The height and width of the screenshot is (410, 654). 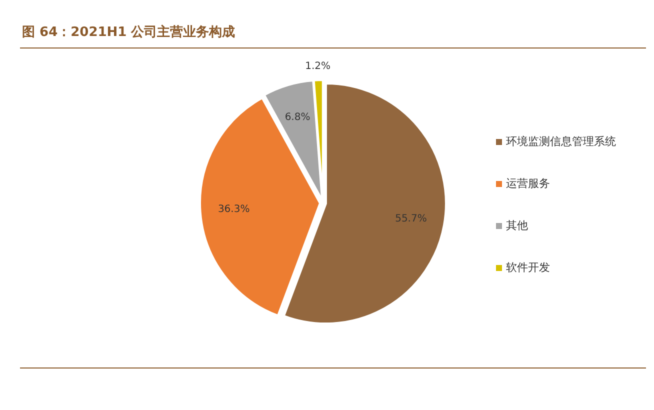 What do you see at coordinates (528, 267) in the screenshot?
I see `legend-label: 软件开发` at bounding box center [528, 267].